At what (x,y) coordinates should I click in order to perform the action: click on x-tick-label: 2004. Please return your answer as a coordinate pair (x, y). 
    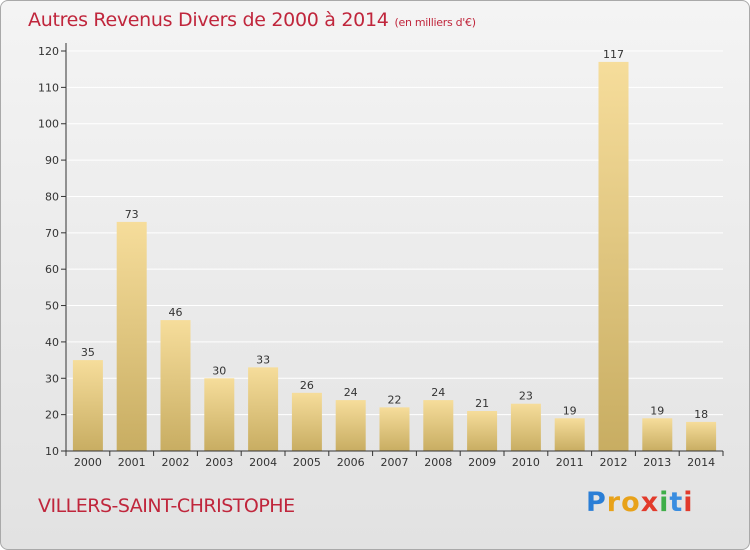
    Looking at the image, I should click on (263, 462).